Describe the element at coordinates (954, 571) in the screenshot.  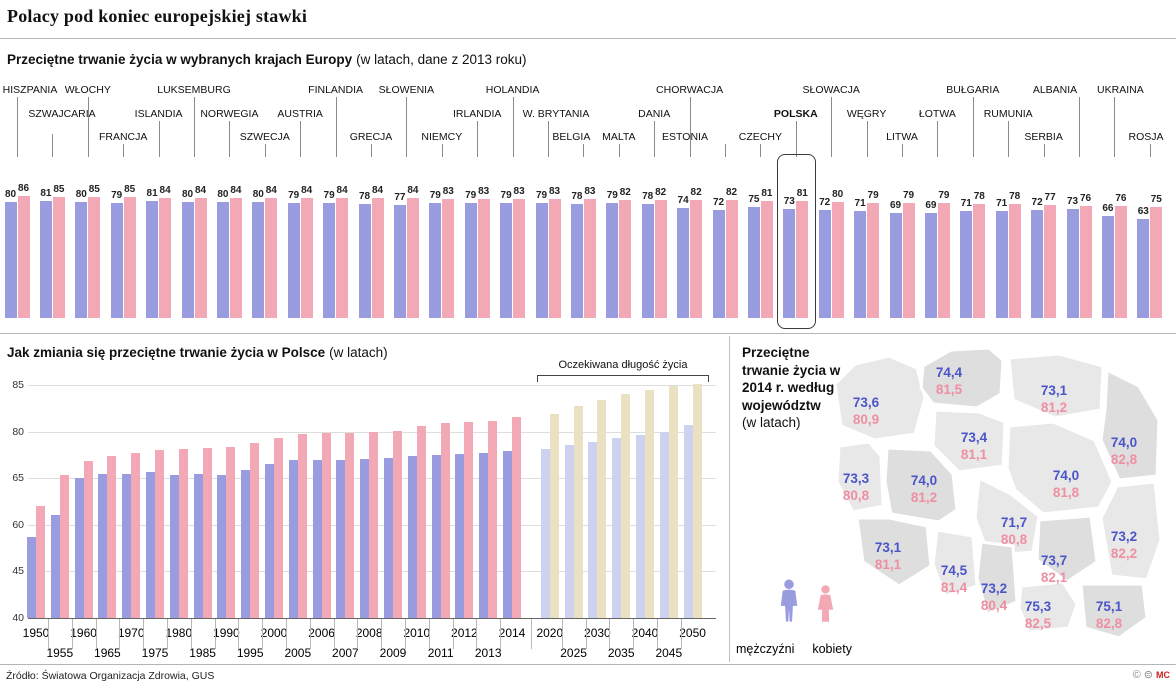
I see `region-male-value: 74,5` at that location.